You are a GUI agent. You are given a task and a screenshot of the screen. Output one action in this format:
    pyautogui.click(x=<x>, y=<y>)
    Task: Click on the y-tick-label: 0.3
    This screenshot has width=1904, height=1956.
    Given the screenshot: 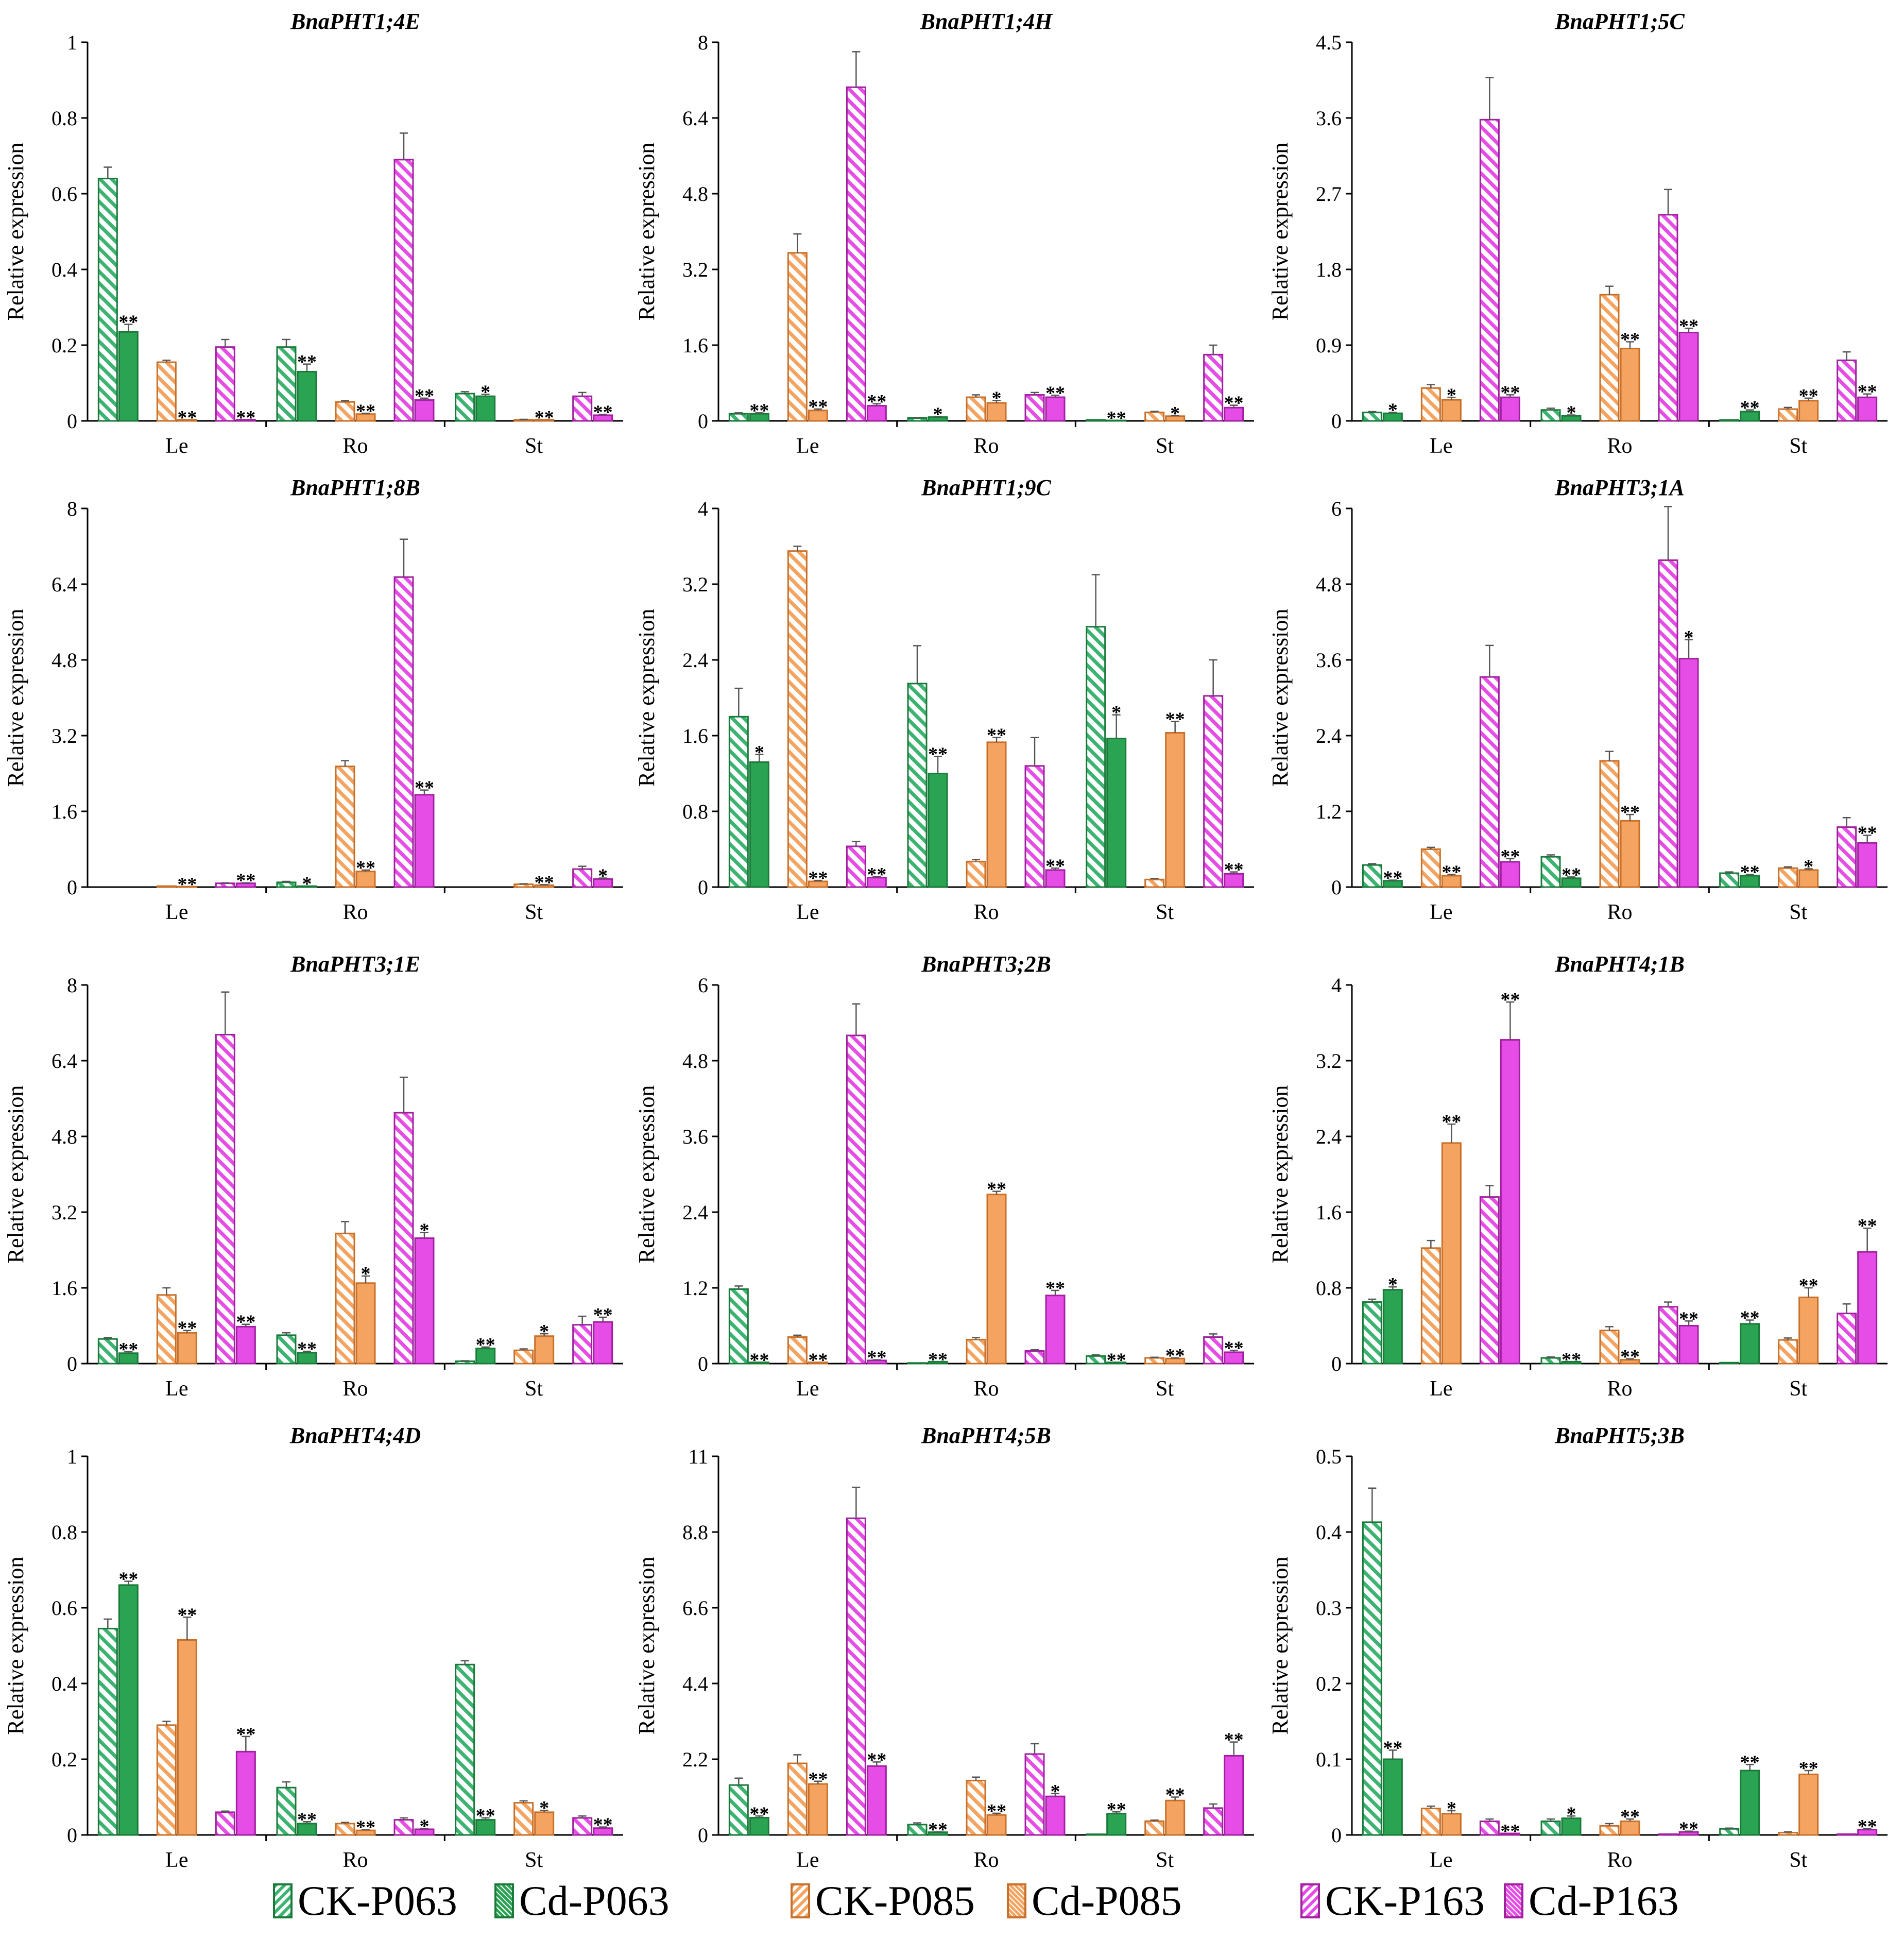 What is the action you would take?
    pyautogui.click(x=1329, y=1608)
    